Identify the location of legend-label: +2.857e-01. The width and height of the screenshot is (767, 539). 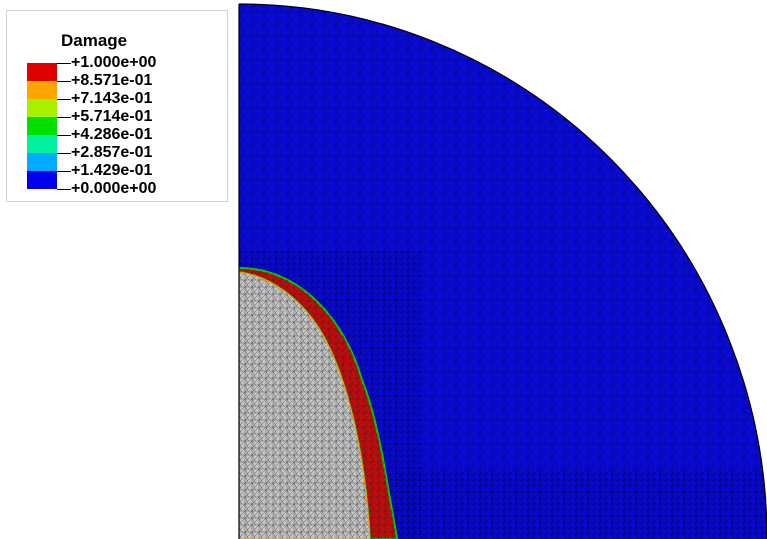
(112, 152).